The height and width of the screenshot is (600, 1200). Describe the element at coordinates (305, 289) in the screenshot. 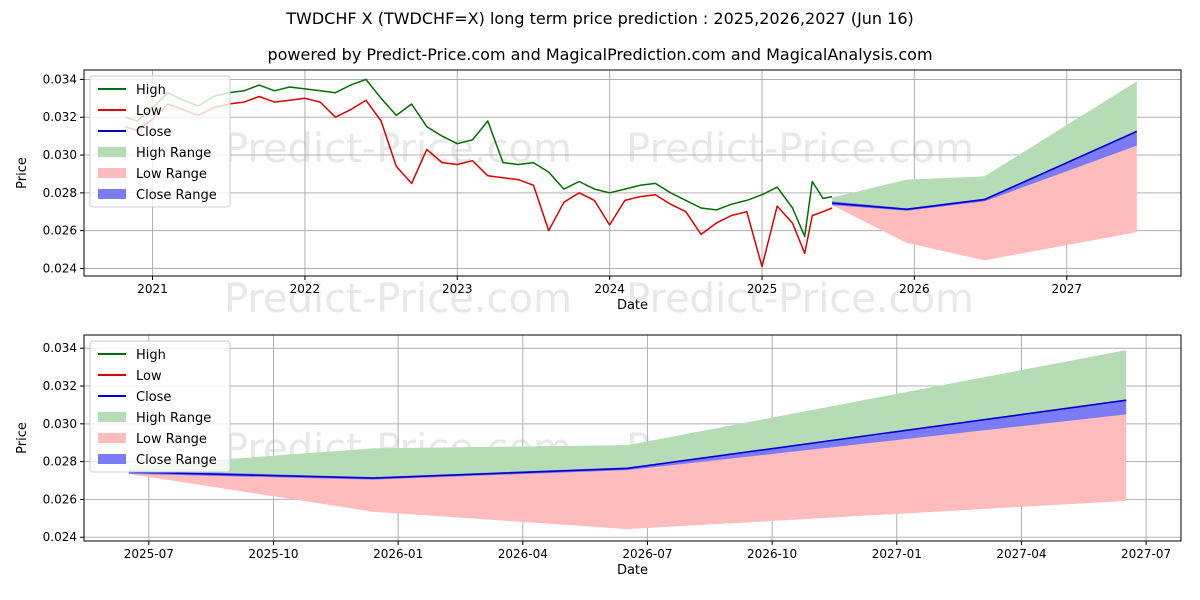

I see `x-tick-label: 2022` at that location.